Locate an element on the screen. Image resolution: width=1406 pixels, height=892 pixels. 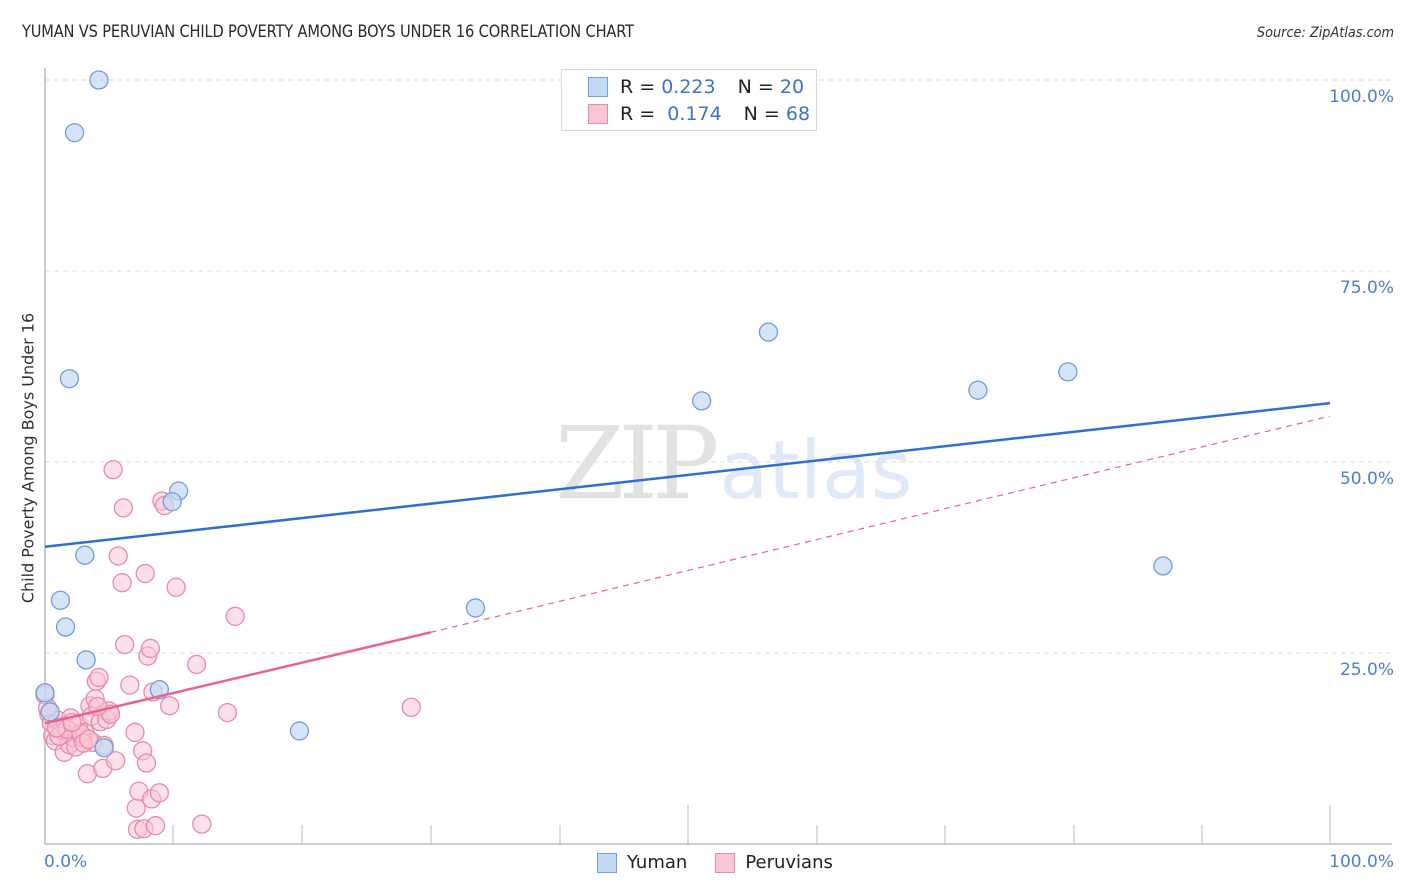
y-tick-50: 50.0% is located at coordinates (1366, 479).